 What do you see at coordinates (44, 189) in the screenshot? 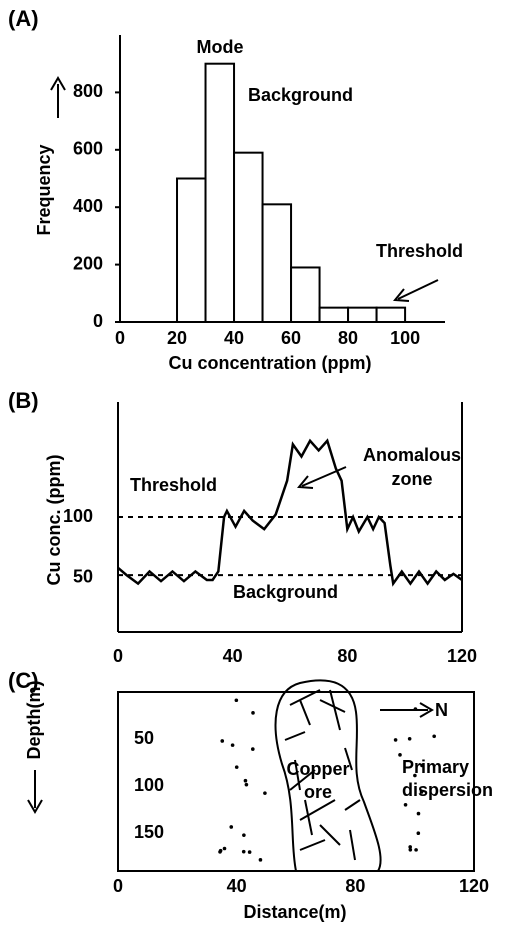
I see `y-axis-label: Frequency` at bounding box center [44, 189].